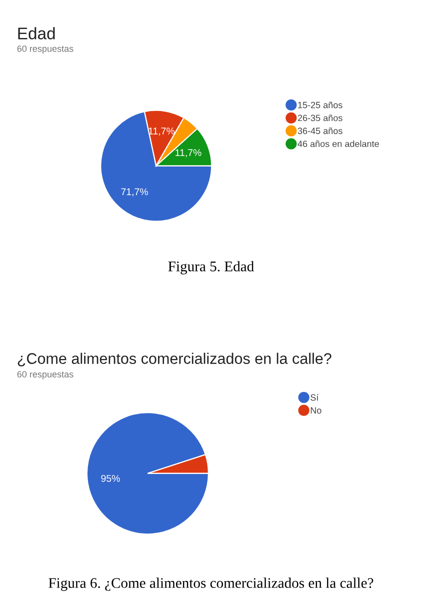  Describe the element at coordinates (338, 144) in the screenshot. I see `legend-label: 46 años en adelante` at that location.